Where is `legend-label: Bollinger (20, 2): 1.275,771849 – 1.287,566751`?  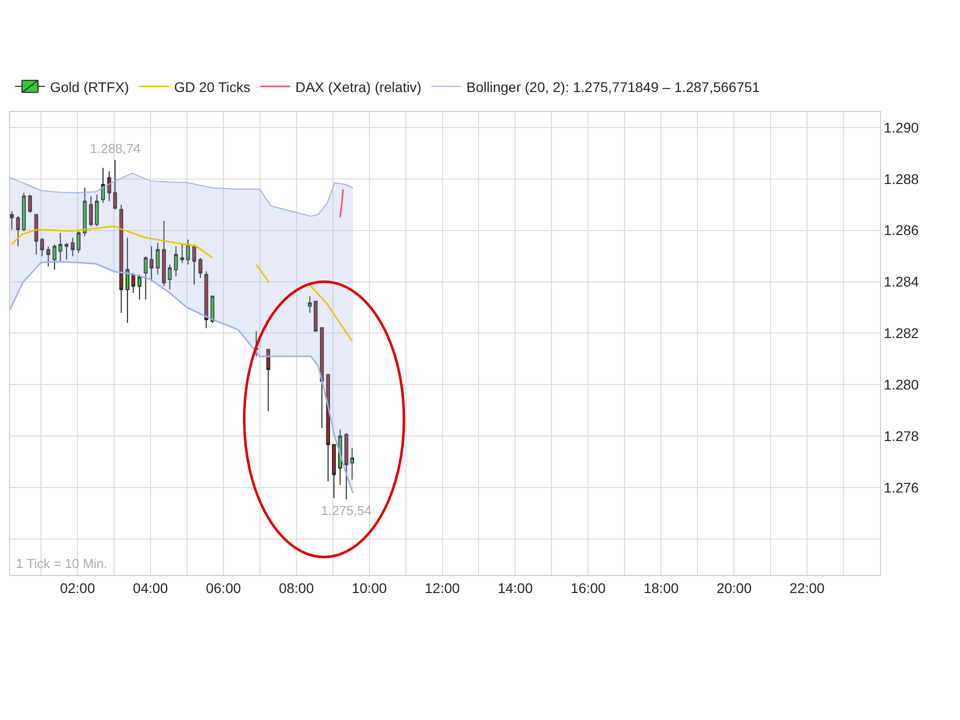
legend-label: Bollinger (20, 2): 1.275,771849 – 1.287,566751 is located at coordinates (613, 86).